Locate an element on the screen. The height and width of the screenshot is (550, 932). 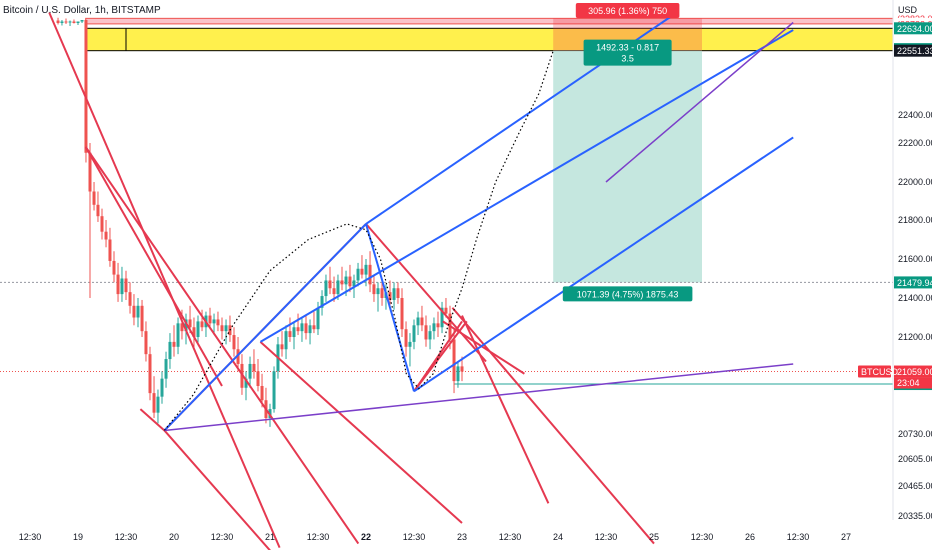
symbol-tag-bg is located at coordinates (874, 371).